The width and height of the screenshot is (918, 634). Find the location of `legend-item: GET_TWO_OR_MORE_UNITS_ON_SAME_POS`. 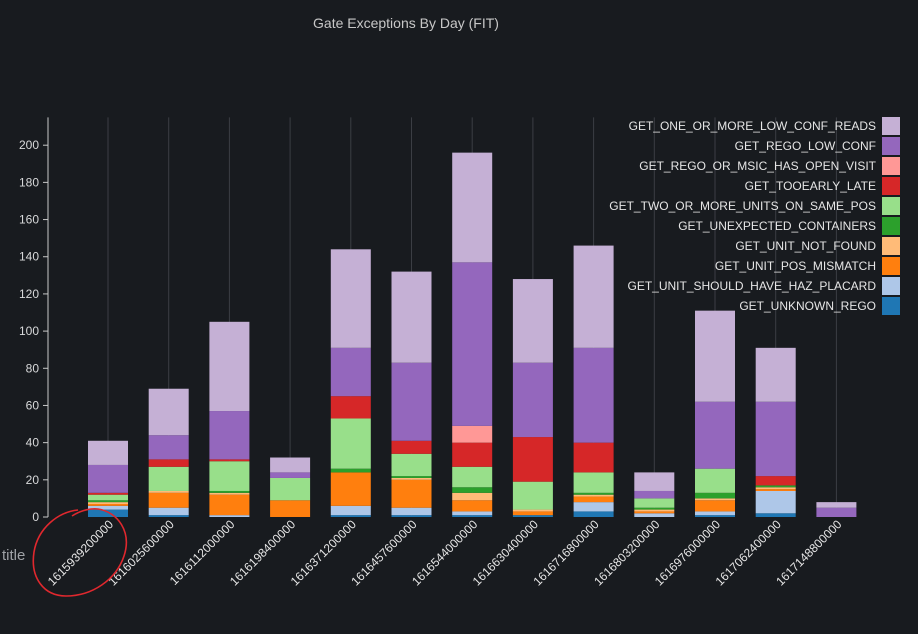

legend-item: GET_TWO_OR_MORE_UNITS_ON_SAME_POS is located at coordinates (754, 206).